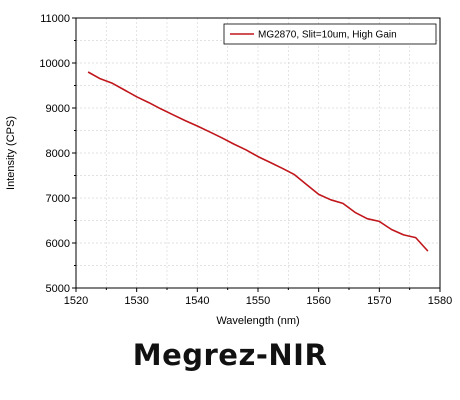 Image resolution: width=460 pixels, height=400 pixels. Describe the element at coordinates (58, 154) in the screenshot. I see `y-tick-label: 8000` at that location.